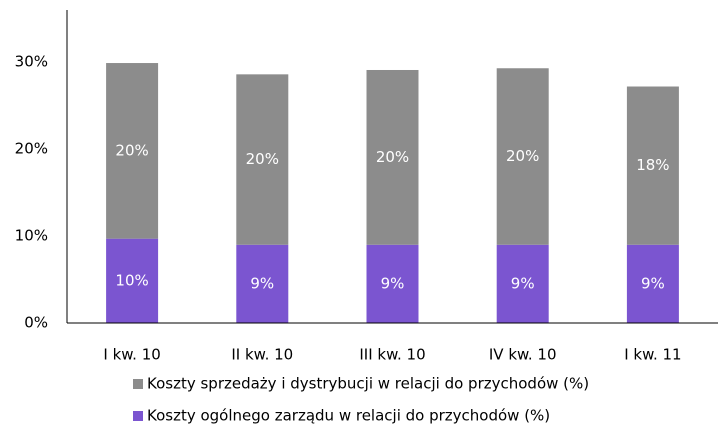  I want to click on data-label: 18%, so click(652, 165).